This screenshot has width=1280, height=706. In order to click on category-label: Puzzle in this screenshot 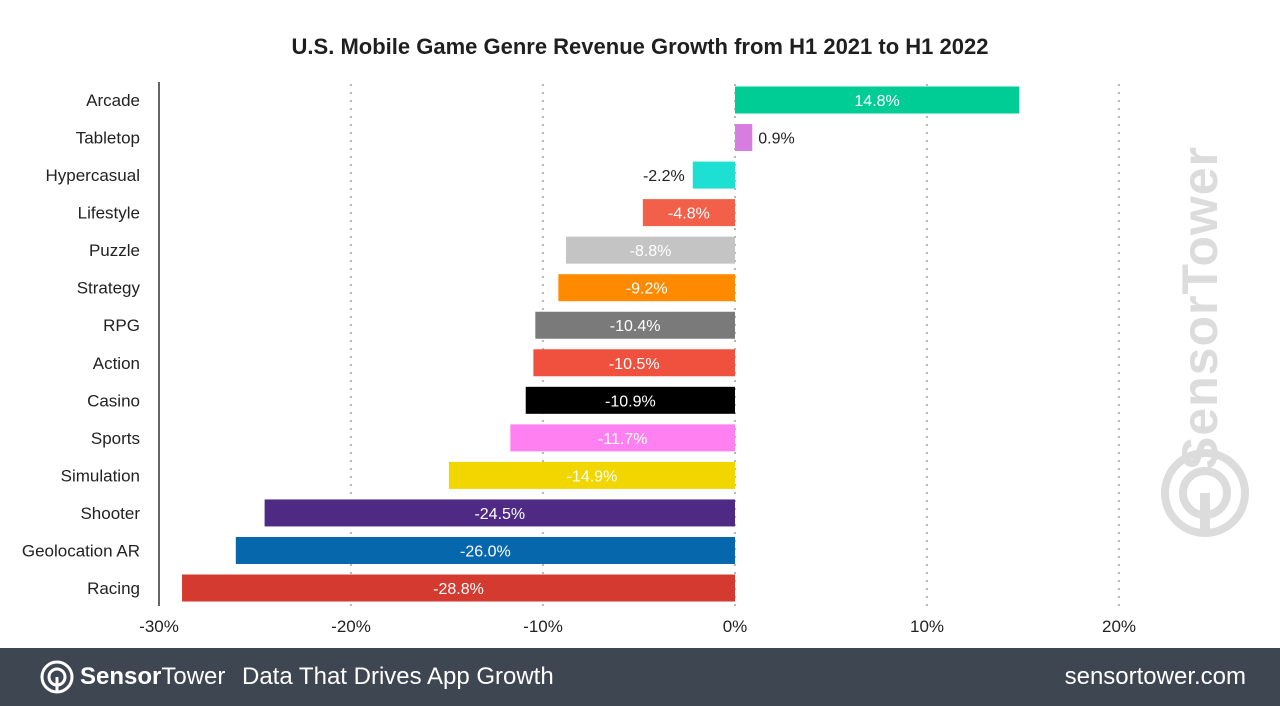, I will do `click(114, 250)`.